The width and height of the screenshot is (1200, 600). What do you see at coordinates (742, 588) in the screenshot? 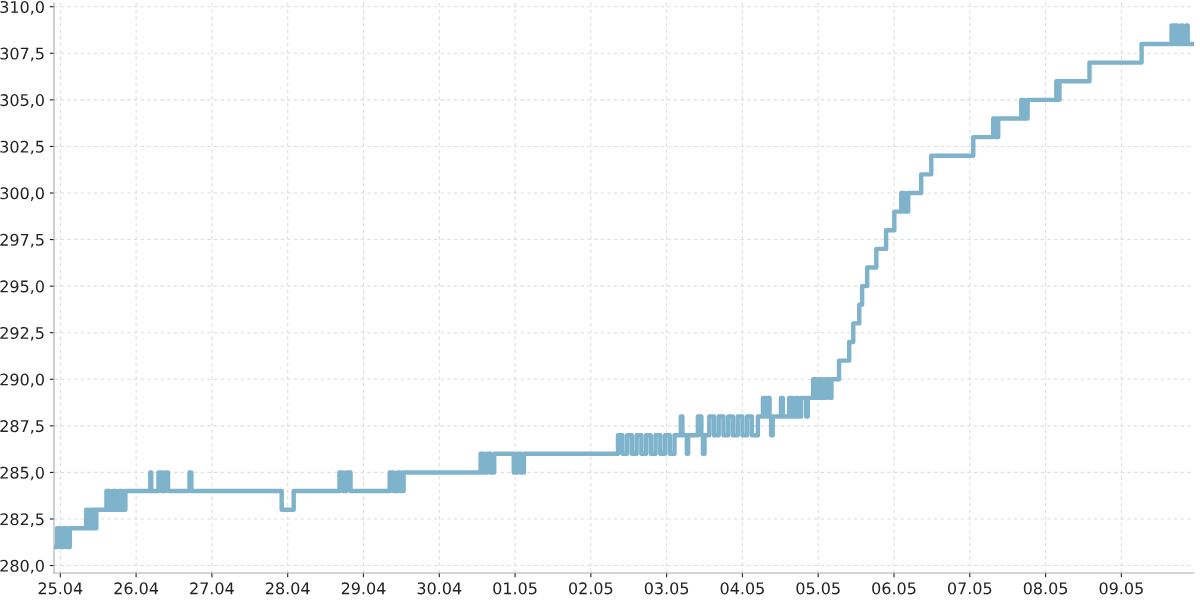
I see `x-tick-label: 04.05` at bounding box center [742, 588].